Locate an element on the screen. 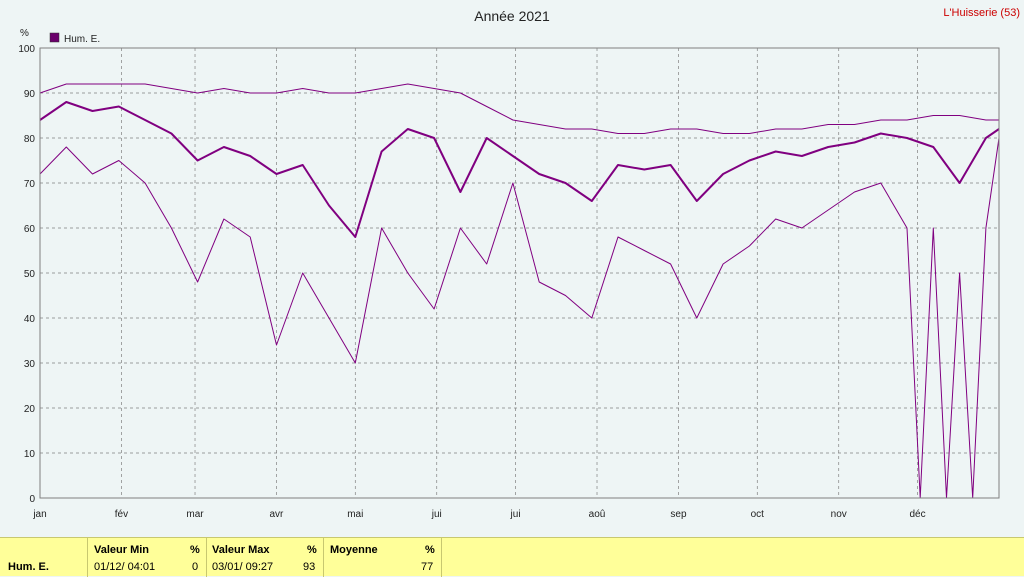 This screenshot has height=577, width=1024. y-tick-label: 40 is located at coordinates (30, 319).